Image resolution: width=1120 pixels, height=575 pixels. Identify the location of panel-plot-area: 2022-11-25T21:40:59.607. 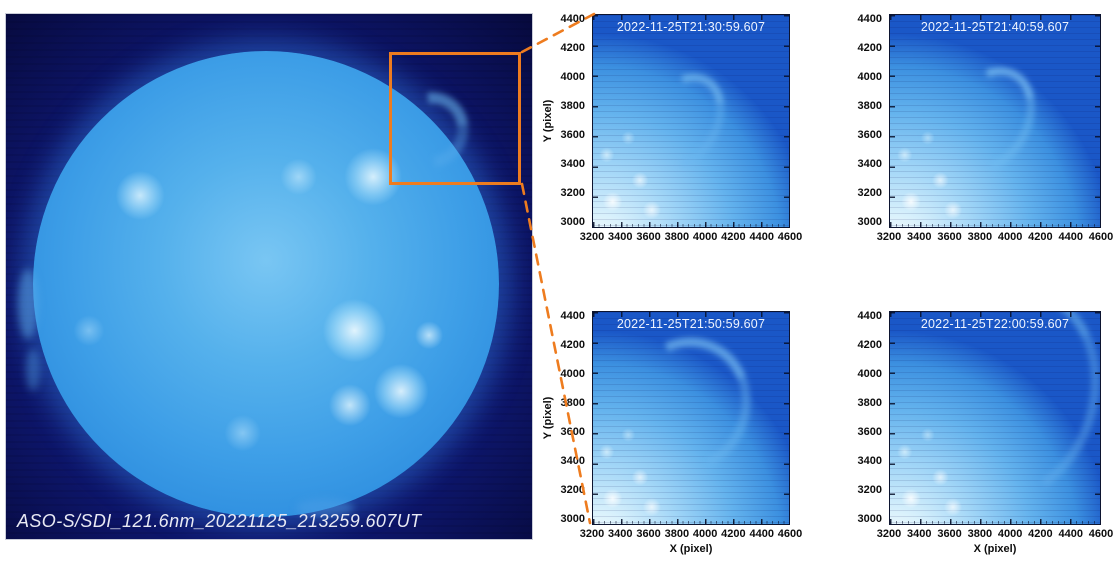
(995, 121).